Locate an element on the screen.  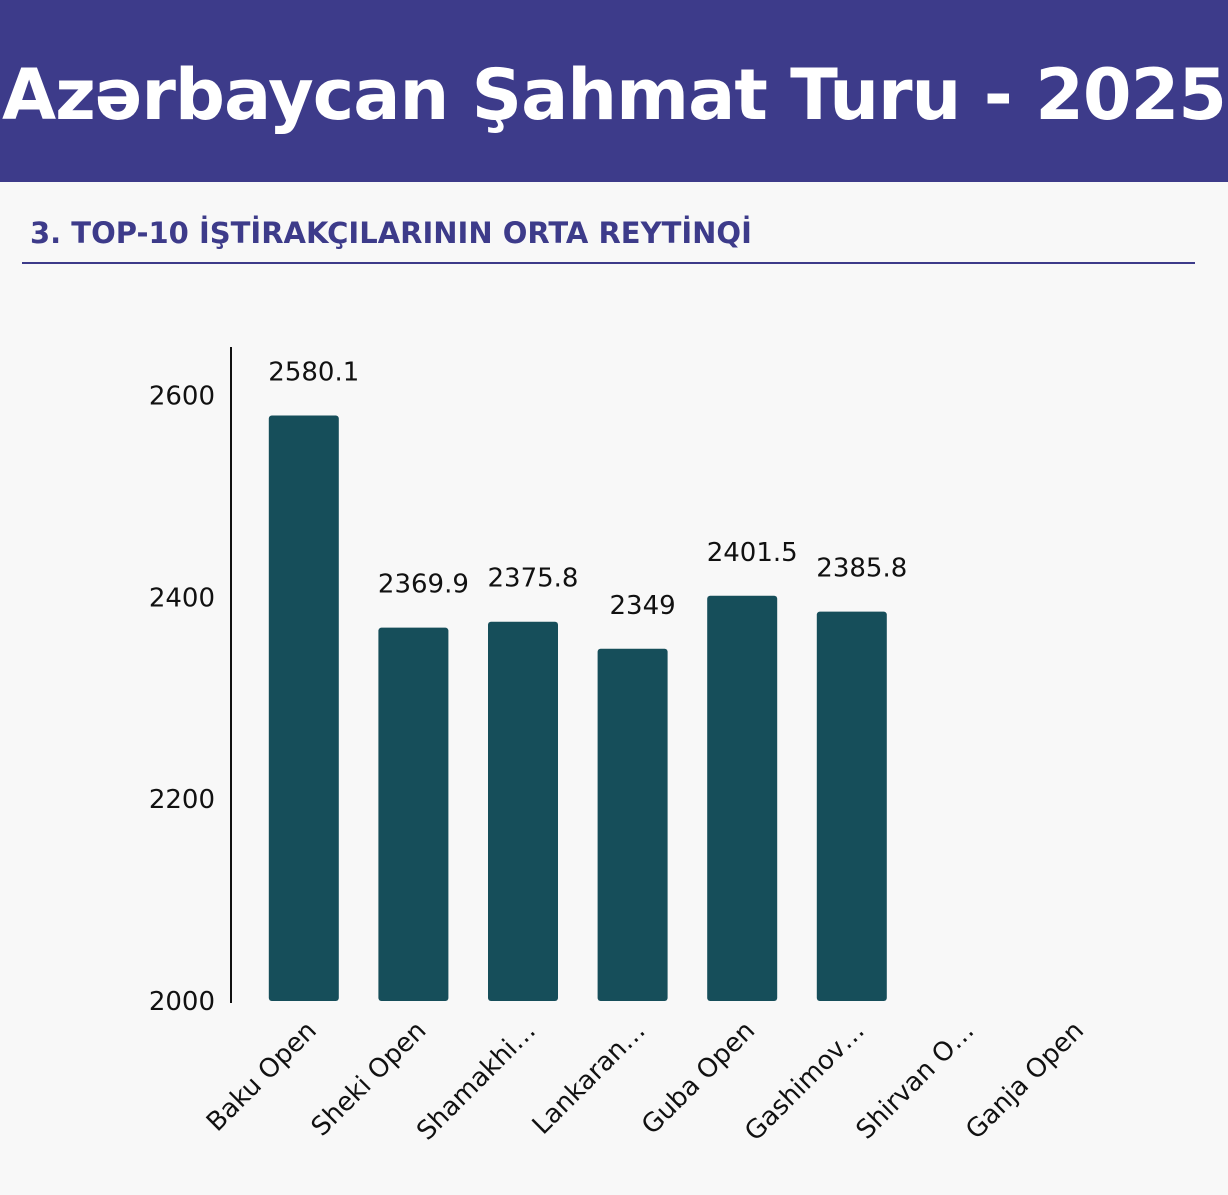
value-label: 2349 is located at coordinates (643, 606).